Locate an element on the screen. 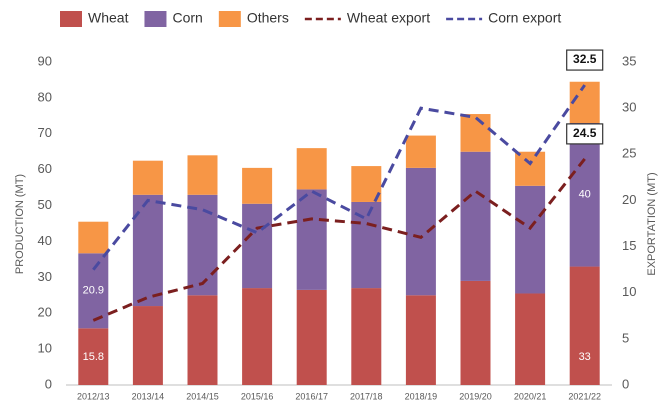  y2-tick-label: 0 is located at coordinates (625, 383).